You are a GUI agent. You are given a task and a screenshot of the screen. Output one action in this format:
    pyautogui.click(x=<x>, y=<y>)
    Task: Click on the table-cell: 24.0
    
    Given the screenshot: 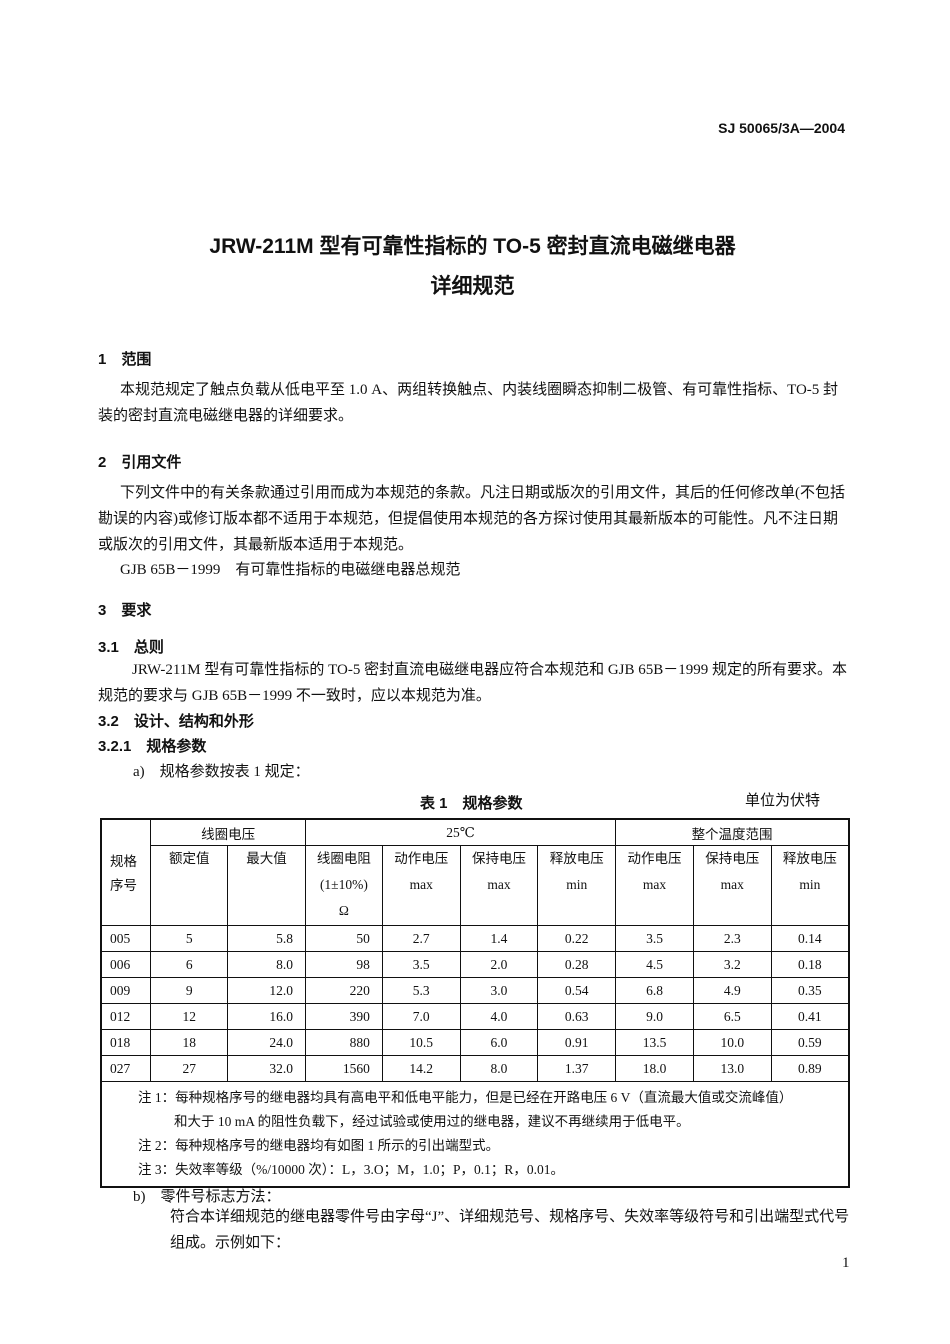 What is the action you would take?
    pyautogui.click(x=266, y=1042)
    